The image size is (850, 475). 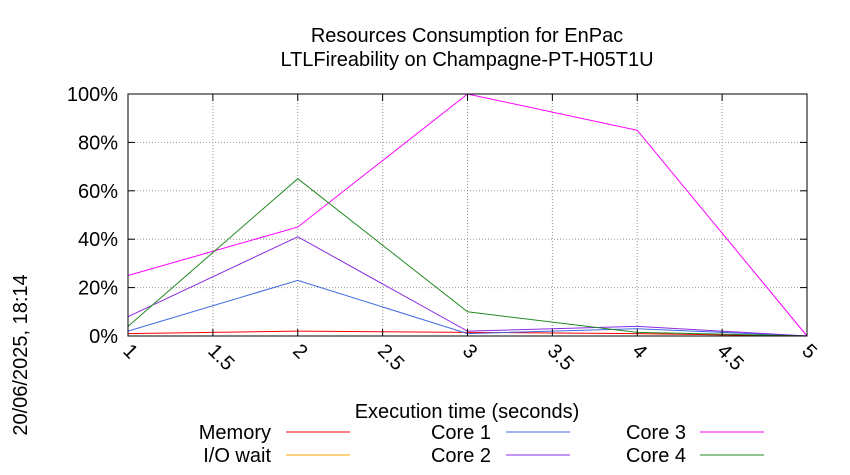 I want to click on y-tick-label: 100%, so click(x=92, y=95).